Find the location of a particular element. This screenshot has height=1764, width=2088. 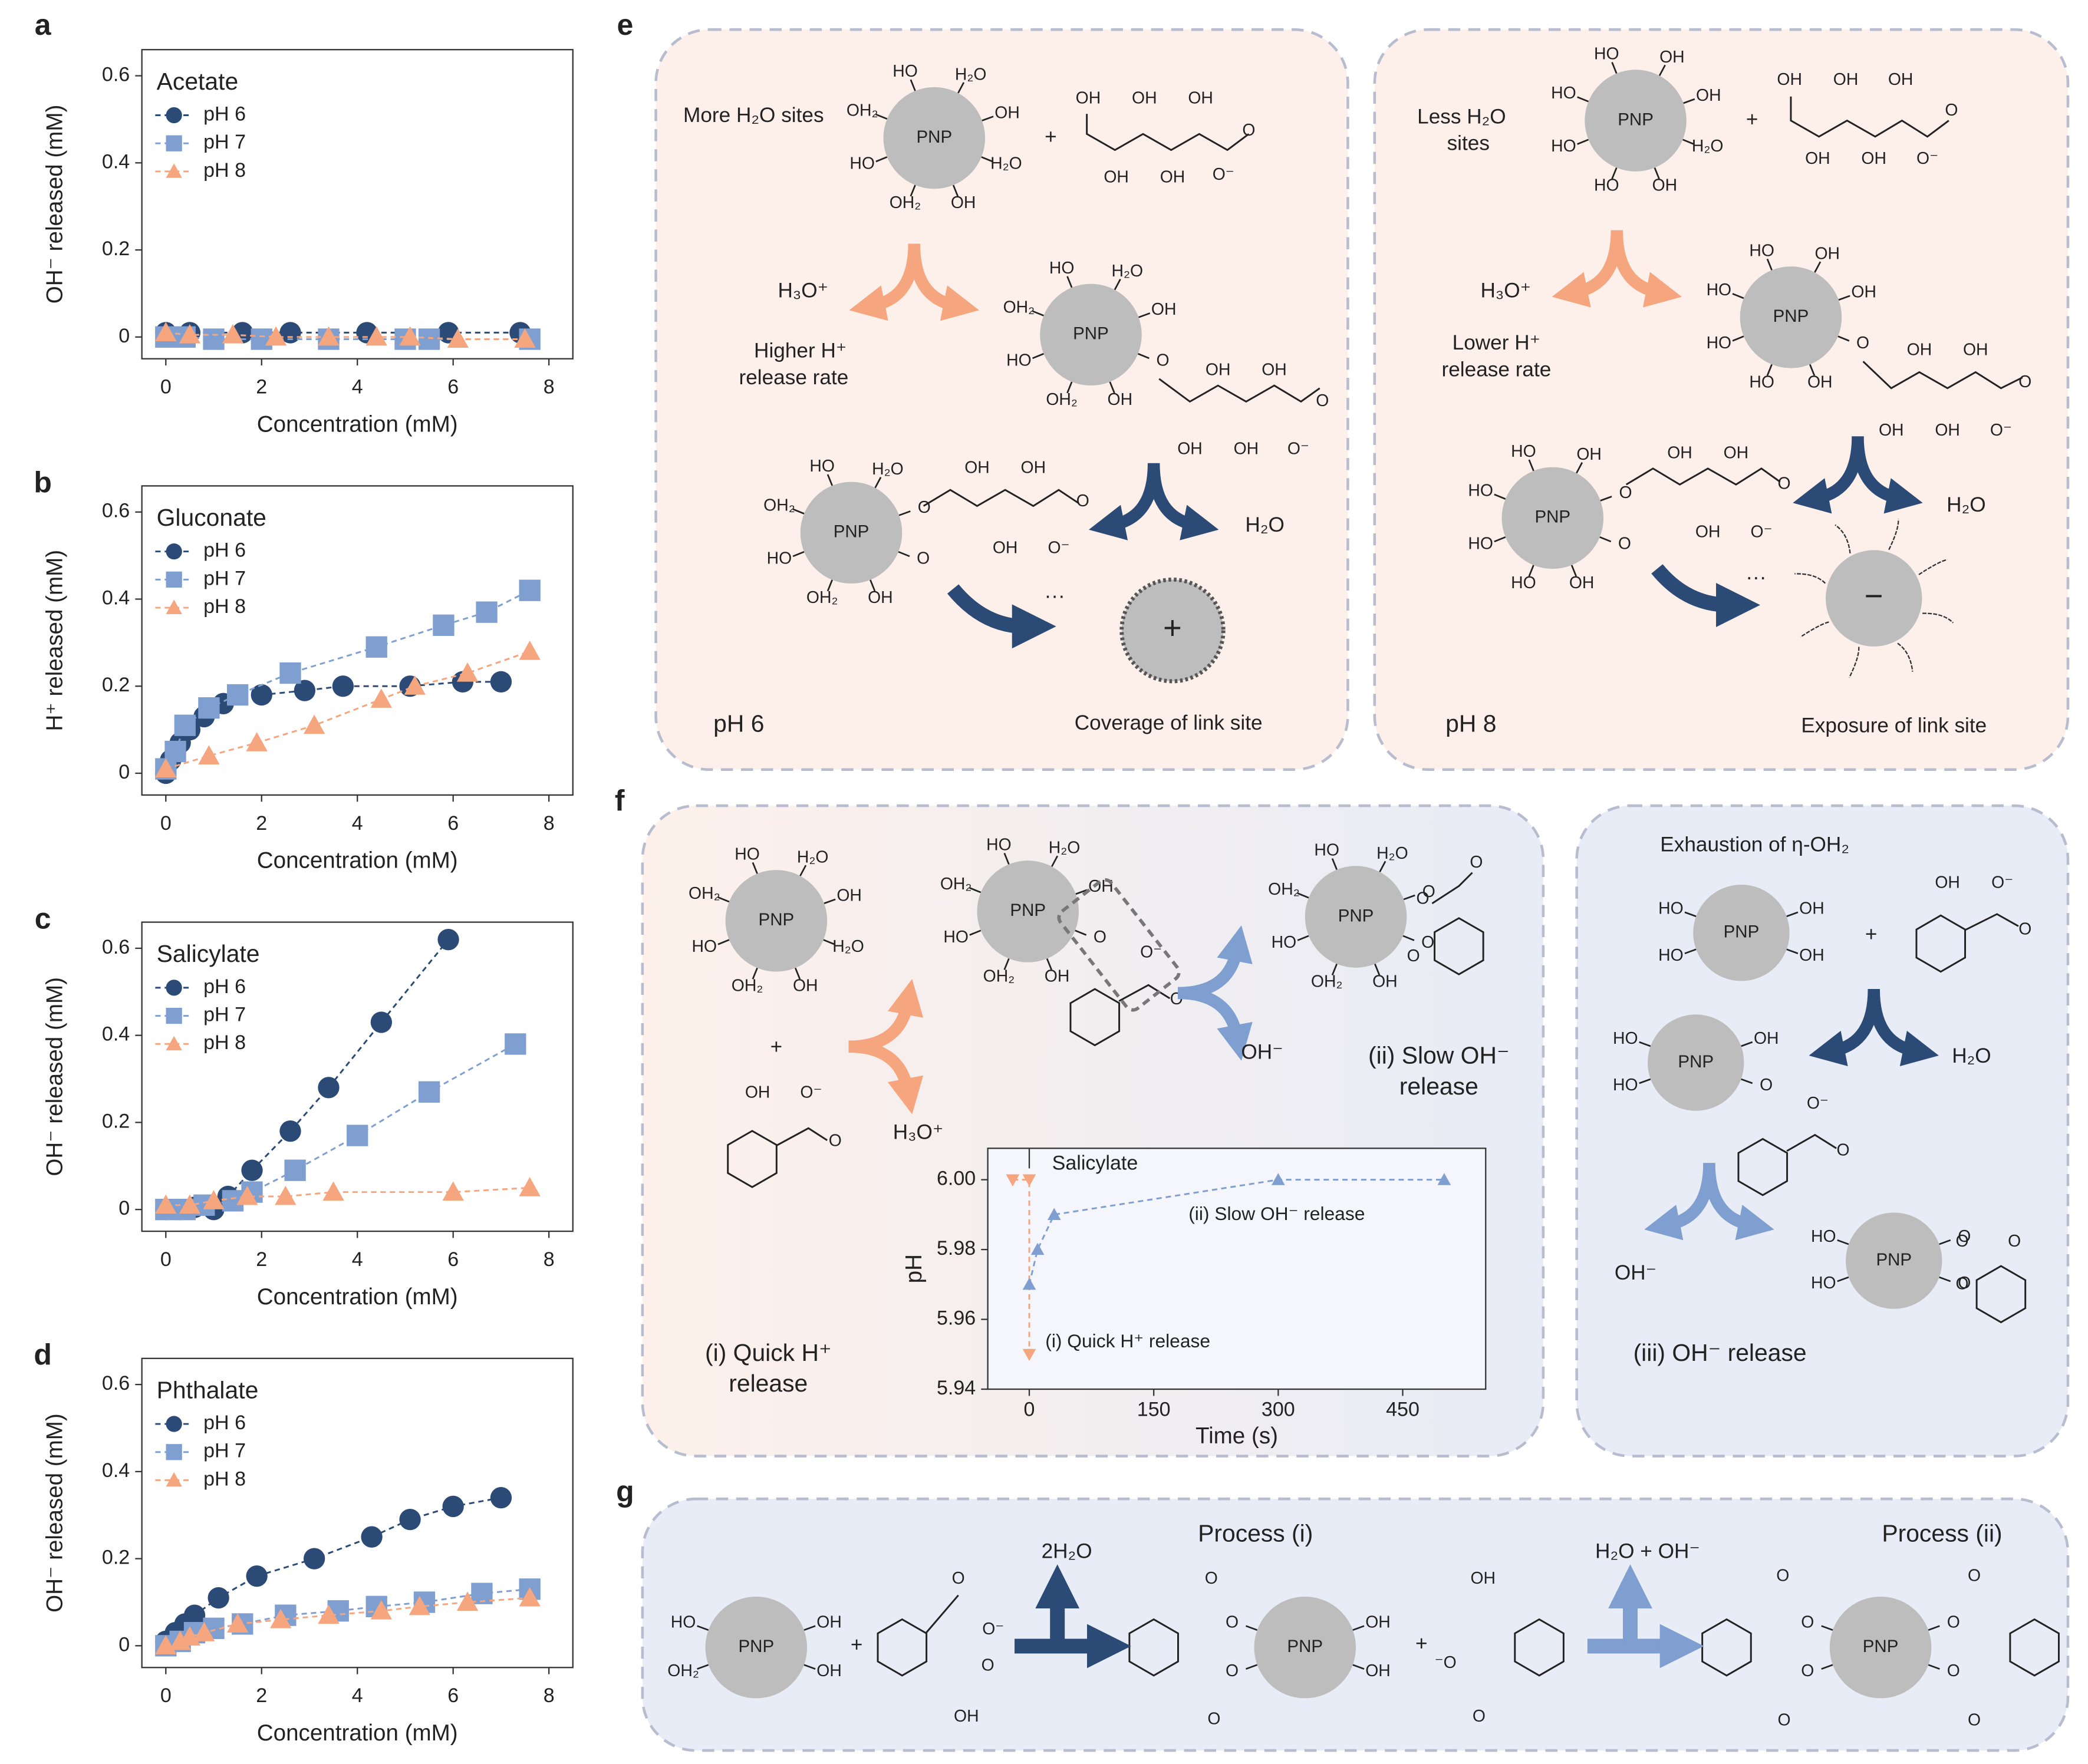

x-tick-label: 450 is located at coordinates (1403, 1409).